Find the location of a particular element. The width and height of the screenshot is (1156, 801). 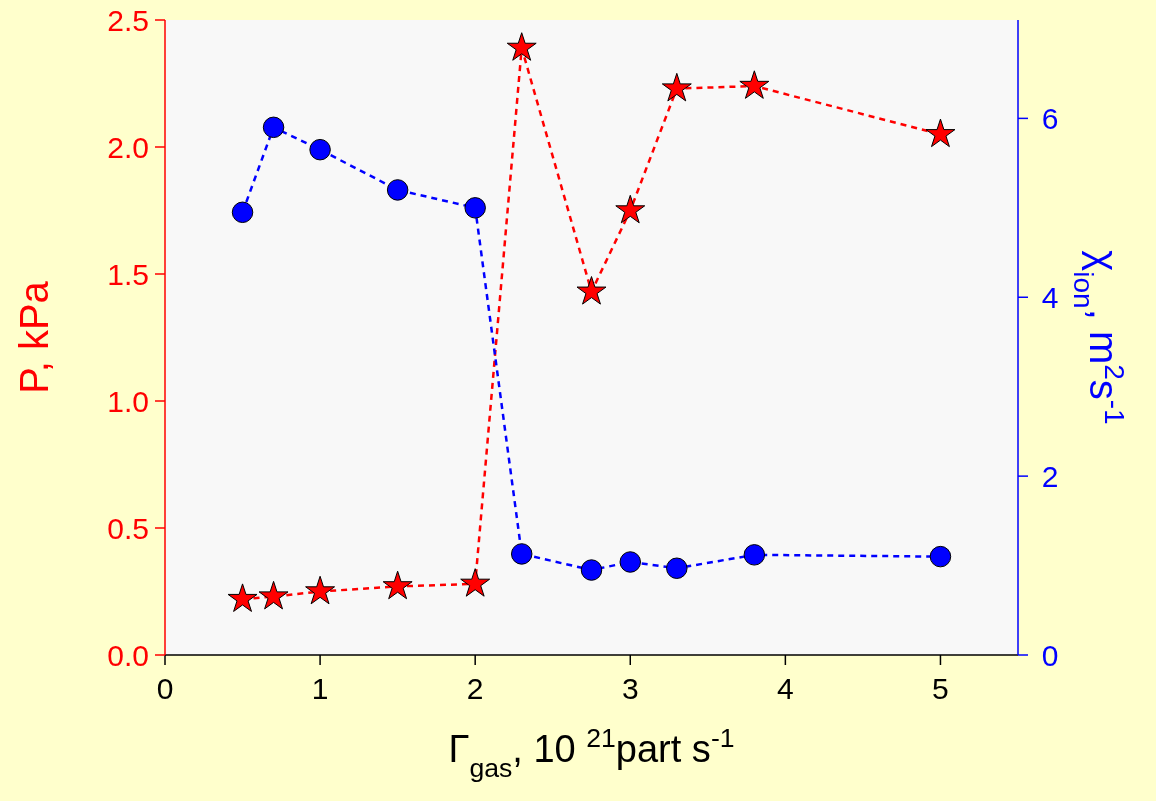

y-tick-label: 1.0 is located at coordinates (128, 401).